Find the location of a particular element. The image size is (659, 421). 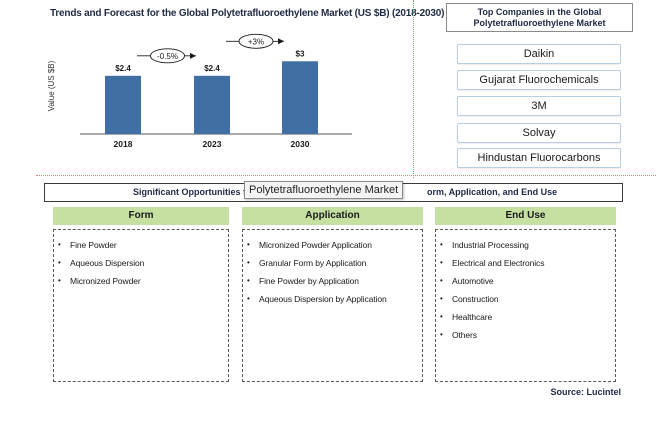

data-label-2030: $3 is located at coordinates (300, 53).